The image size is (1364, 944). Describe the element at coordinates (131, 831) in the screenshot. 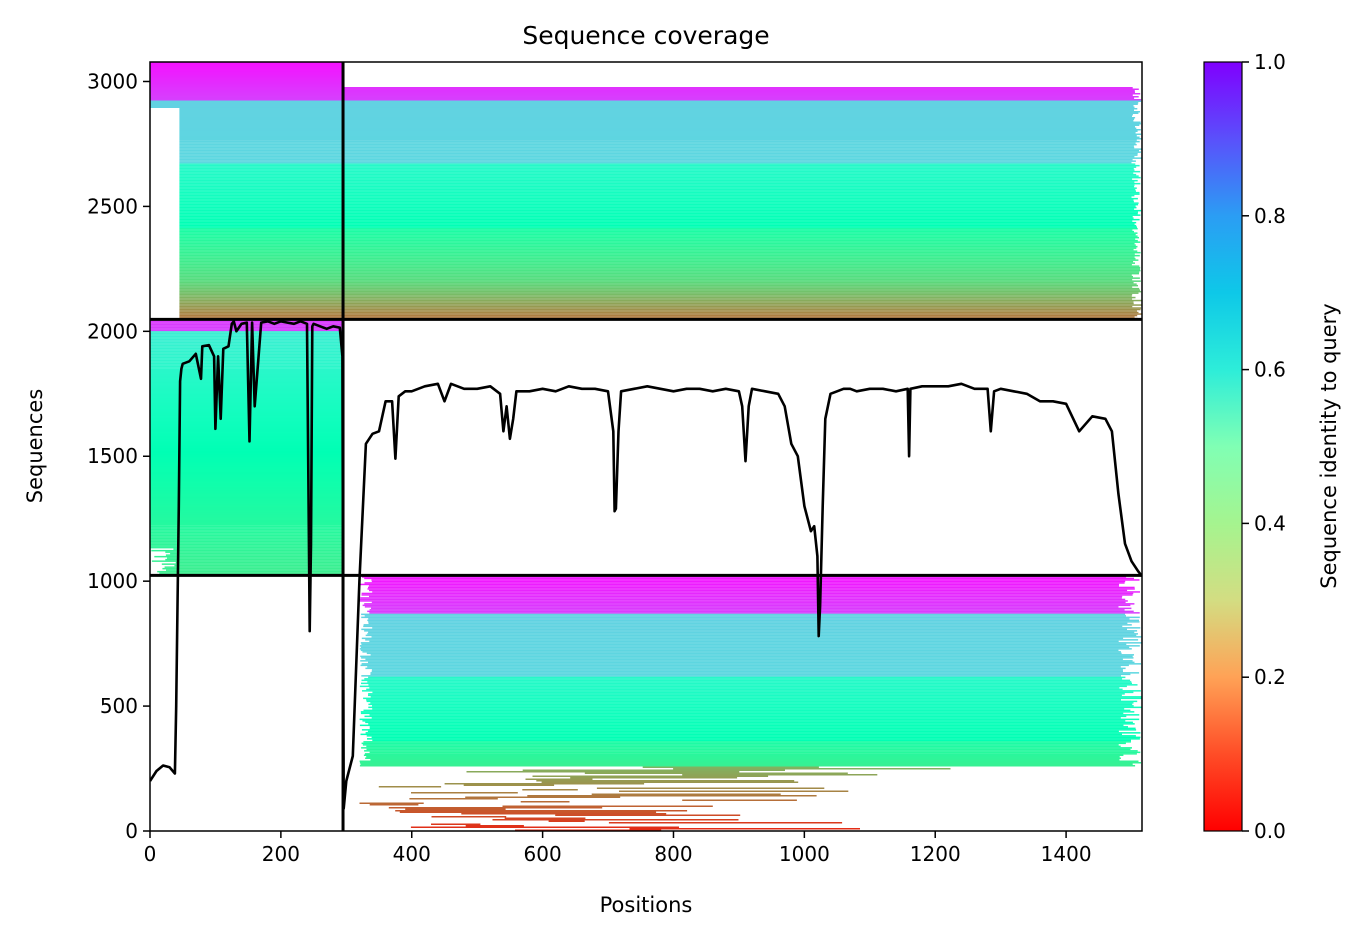

I see `y-tick-label: 0` at that location.